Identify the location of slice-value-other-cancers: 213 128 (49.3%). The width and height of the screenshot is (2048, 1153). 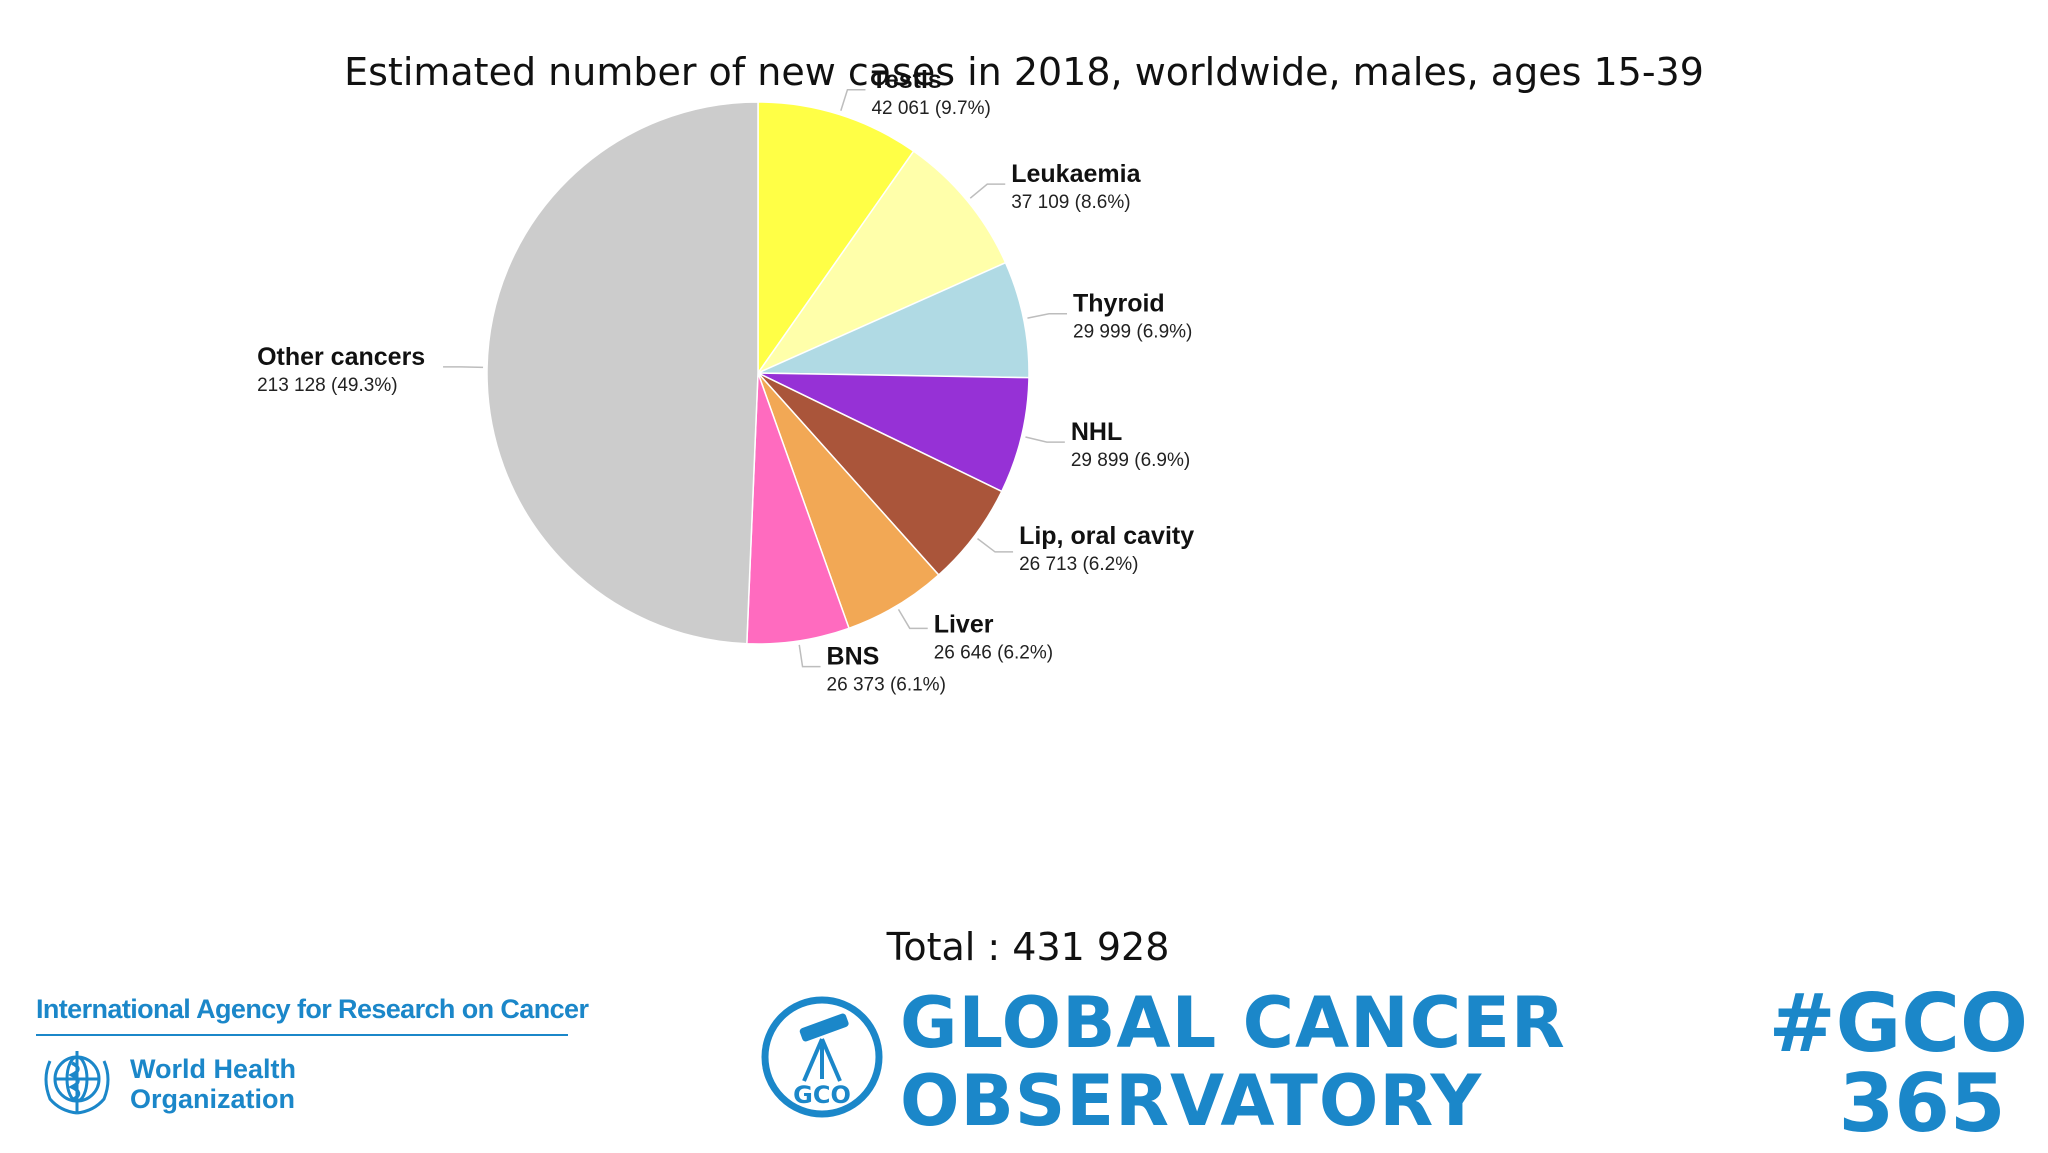
(327, 385).